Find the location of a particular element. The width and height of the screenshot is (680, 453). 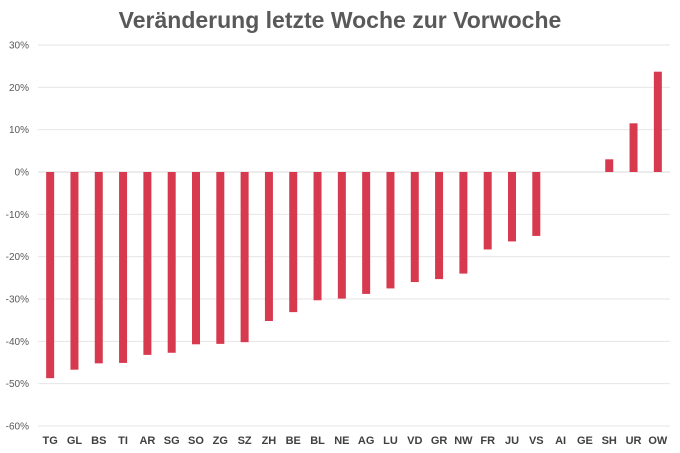

bar-ow is located at coordinates (657, 121).